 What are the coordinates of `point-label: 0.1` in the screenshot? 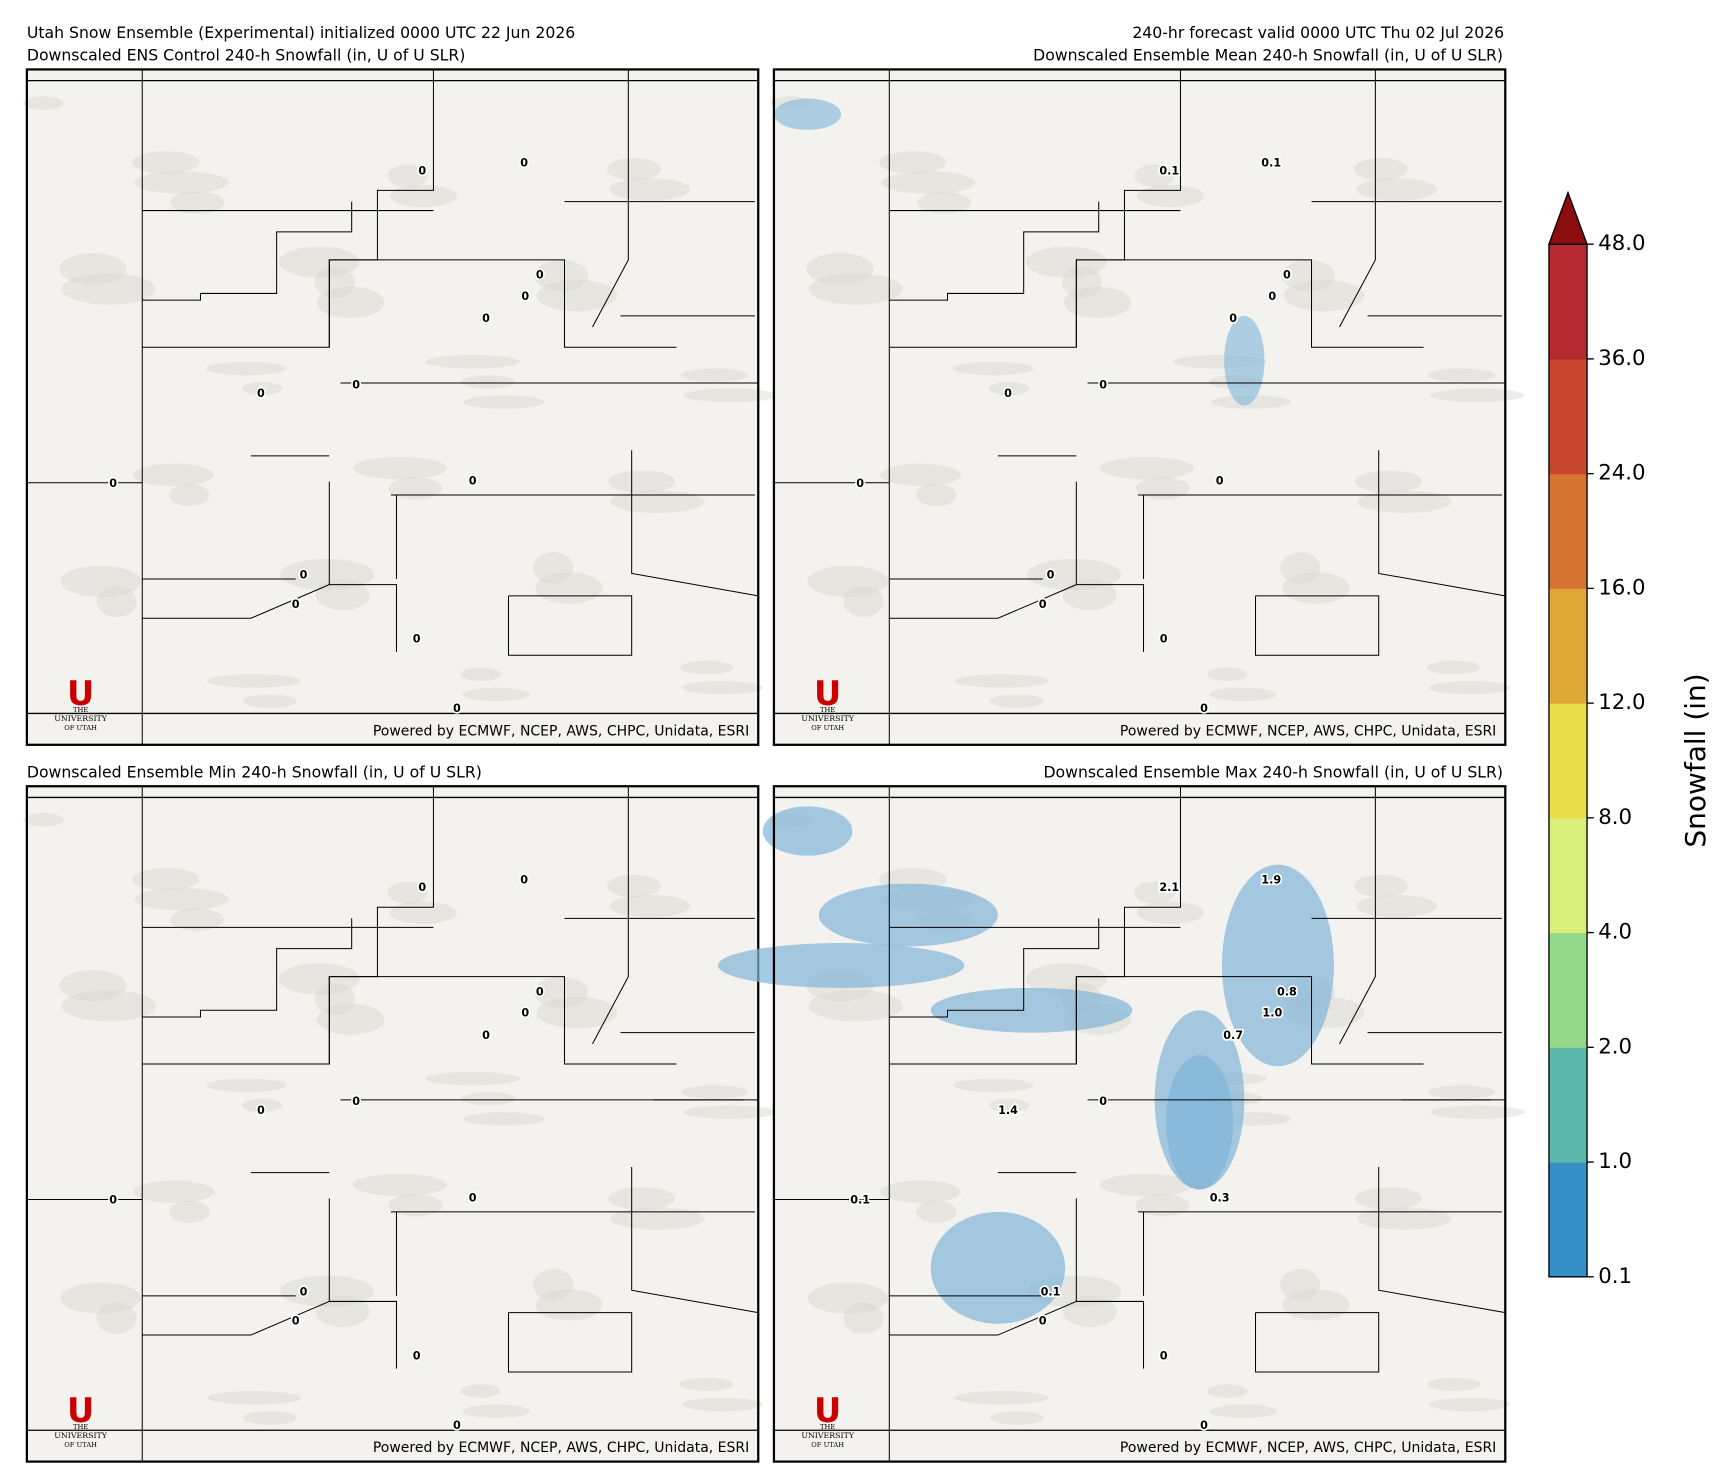 It's located at (1169, 170).